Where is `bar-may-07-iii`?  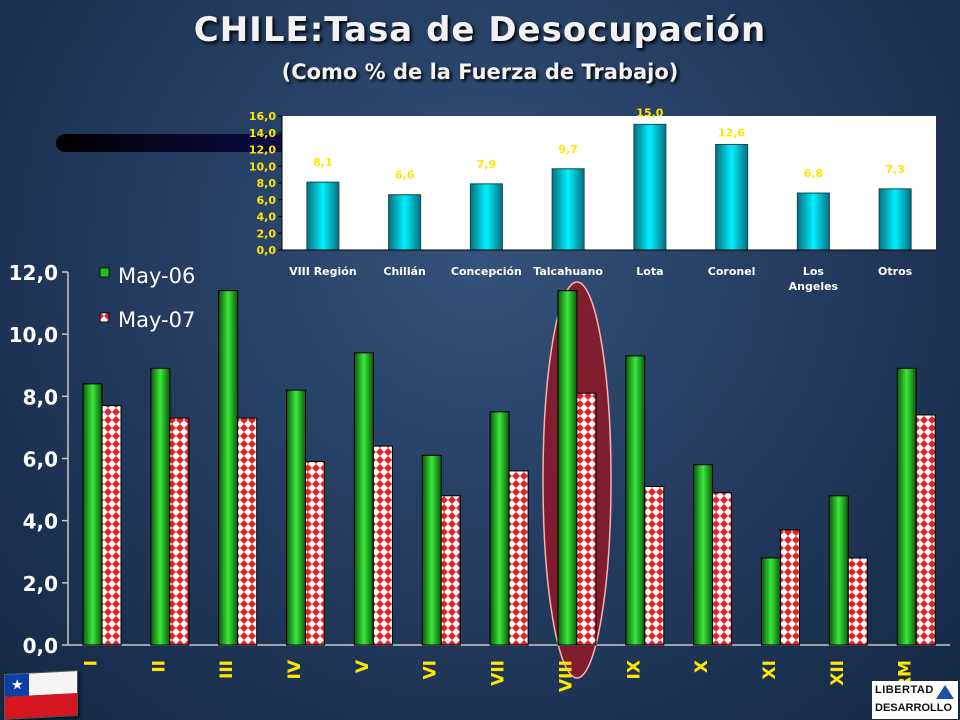 bar-may-07-iii is located at coordinates (247, 531).